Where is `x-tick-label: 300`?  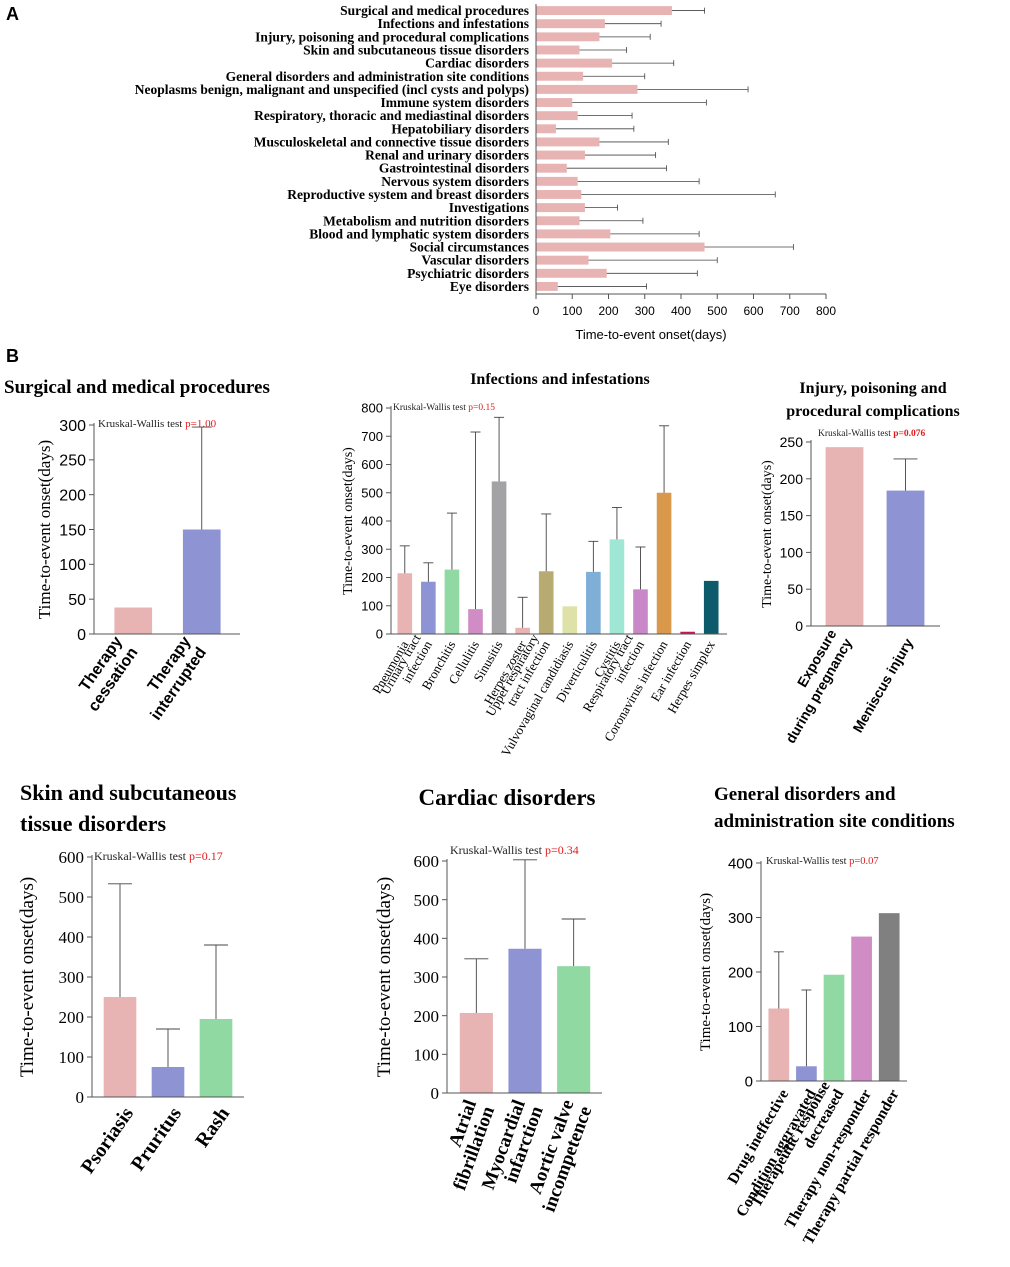
x-tick-label: 300 is located at coordinates (645, 311).